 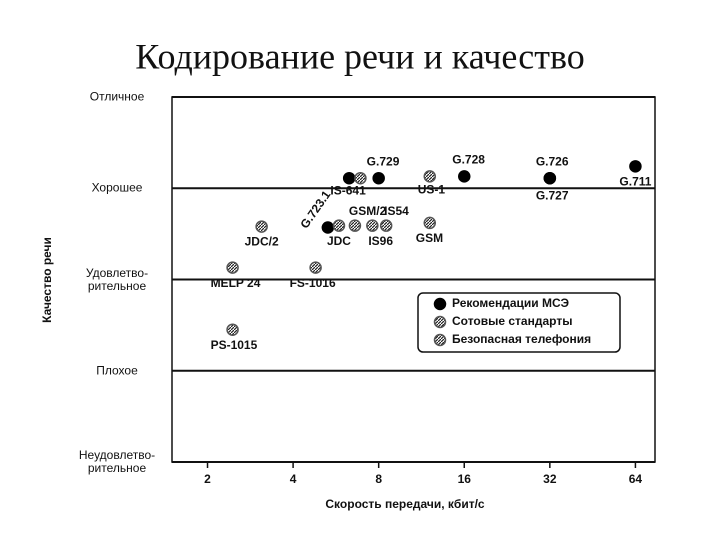 I want to click on chart-title: Кодирование речи и качество, so click(x=359, y=56).